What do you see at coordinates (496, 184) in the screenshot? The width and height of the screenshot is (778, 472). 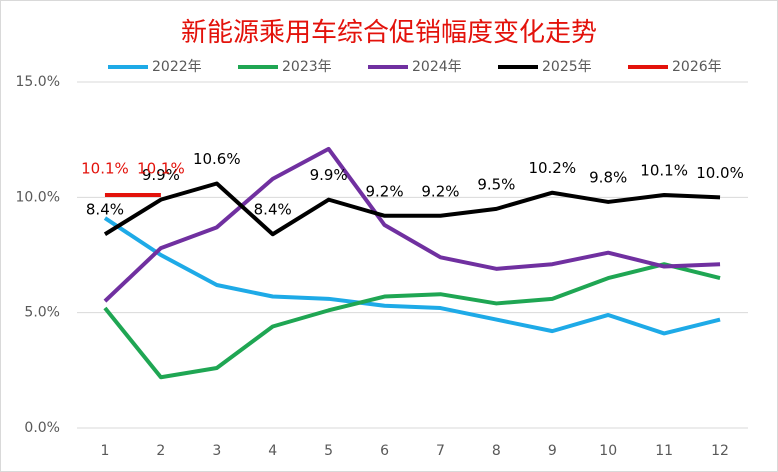 I see `data-label: 9.5%` at bounding box center [496, 184].